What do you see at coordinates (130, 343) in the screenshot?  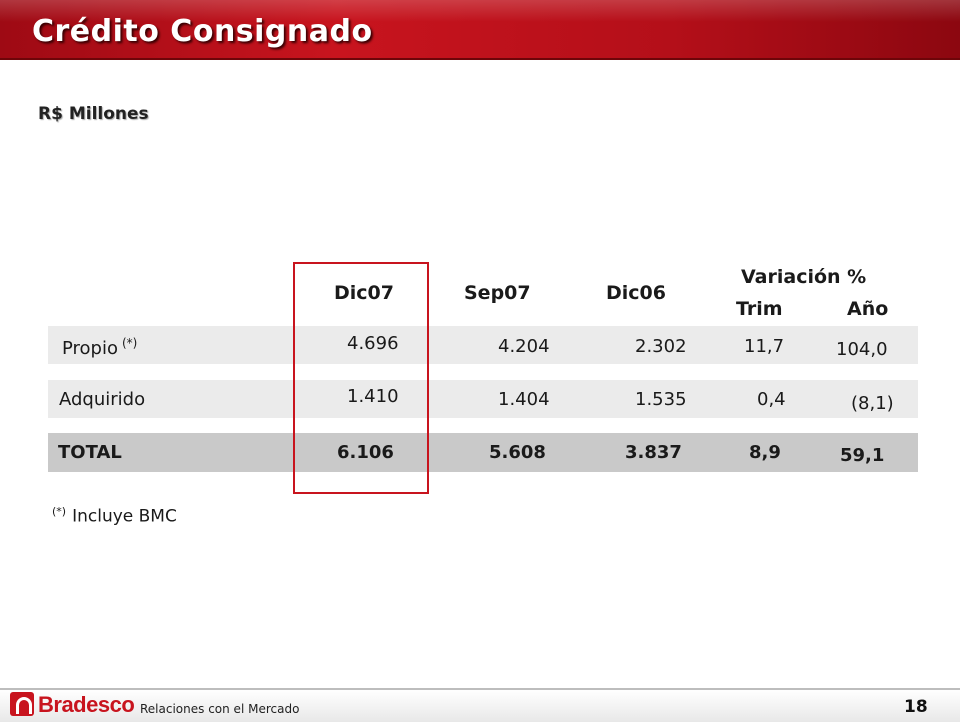 I see `footnote-ref: (*)` at bounding box center [130, 343].